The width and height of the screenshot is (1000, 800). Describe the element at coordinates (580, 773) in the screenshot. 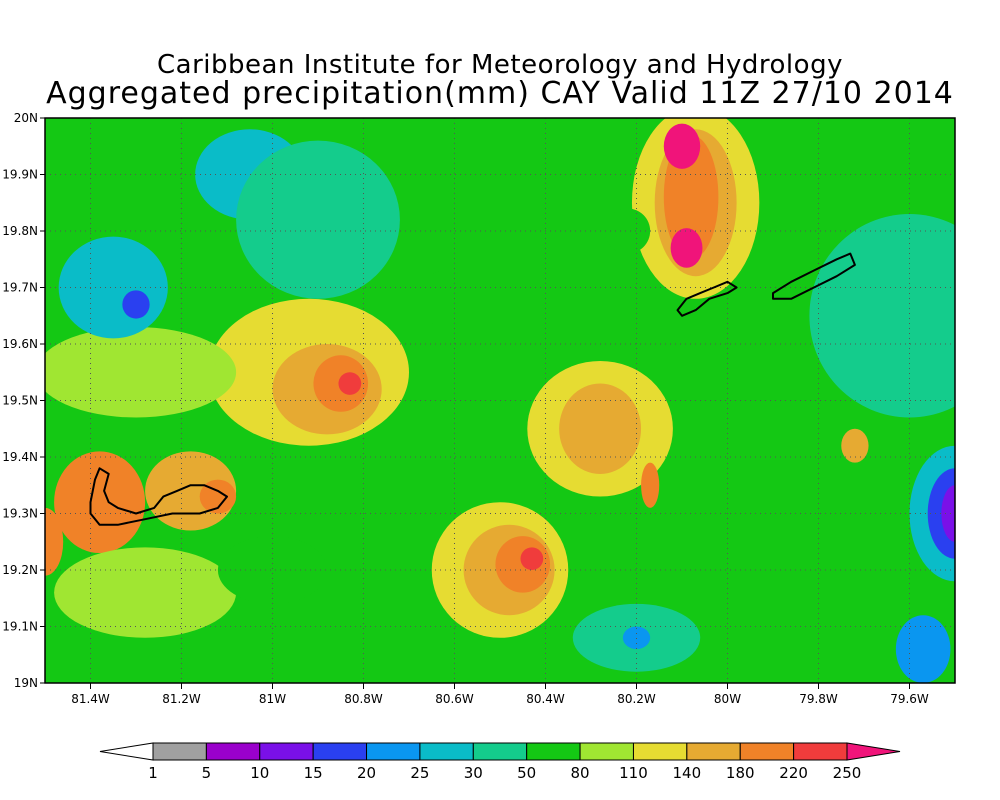

I see `colorbar-level-label-8: 80` at that location.